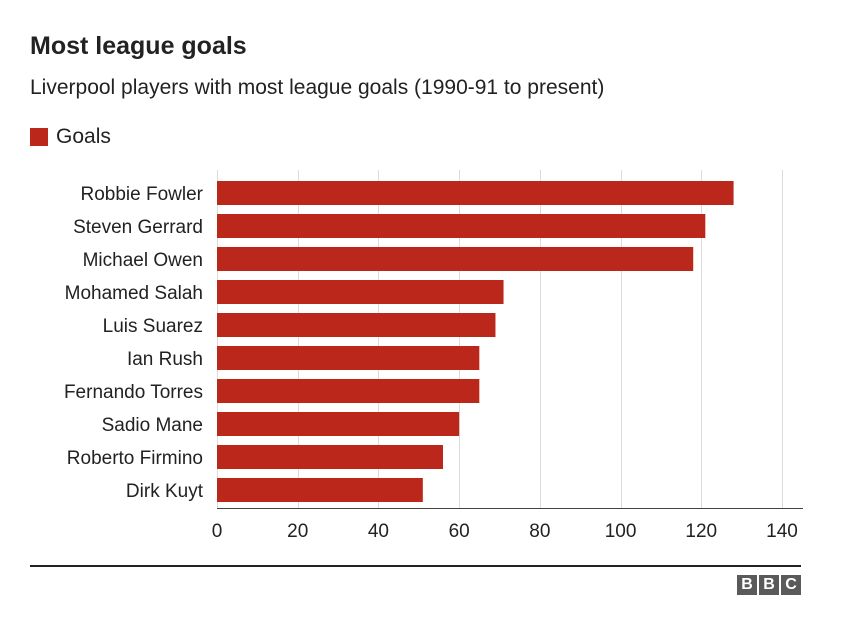  Describe the element at coordinates (39, 137) in the screenshot. I see `legend-swatch` at that location.